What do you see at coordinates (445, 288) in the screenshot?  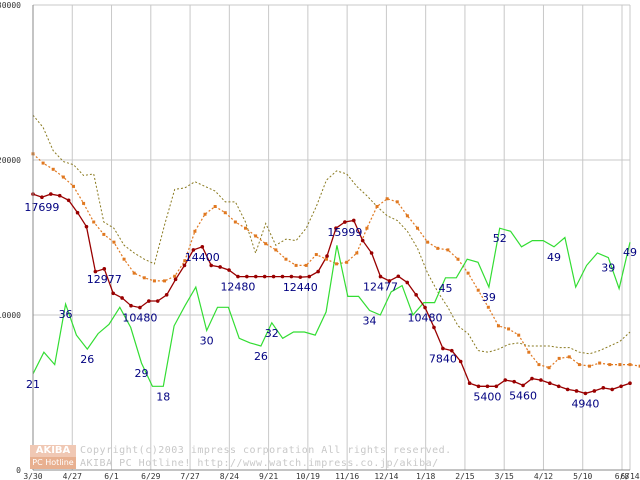 I see `data-label: 45` at bounding box center [445, 288].